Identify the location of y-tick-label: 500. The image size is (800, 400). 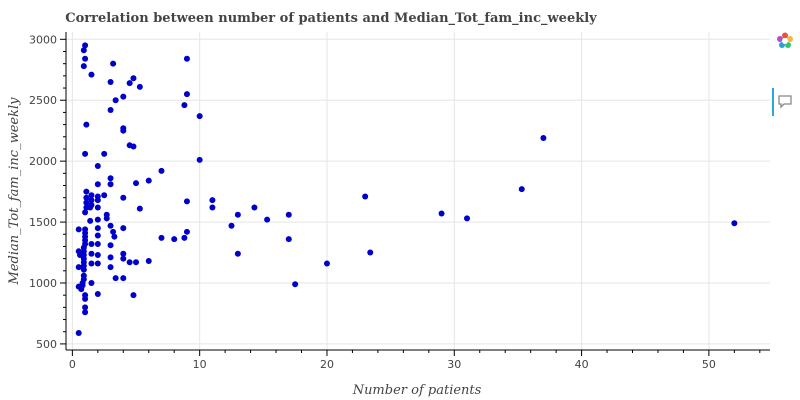
(46, 344).